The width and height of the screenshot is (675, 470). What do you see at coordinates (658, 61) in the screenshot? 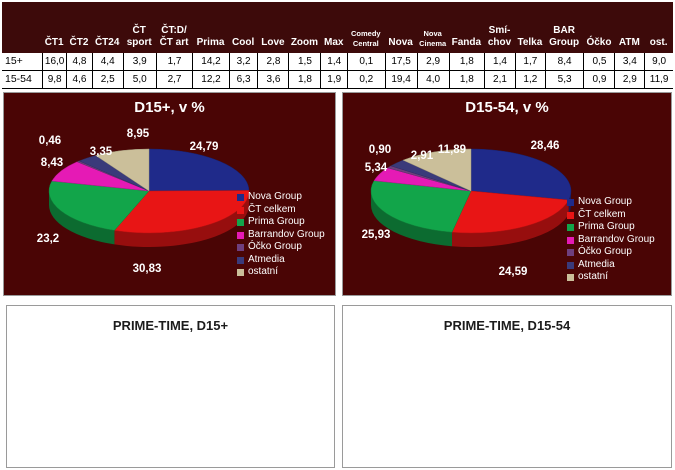
I see `table-cell: 9,0` at bounding box center [658, 61].